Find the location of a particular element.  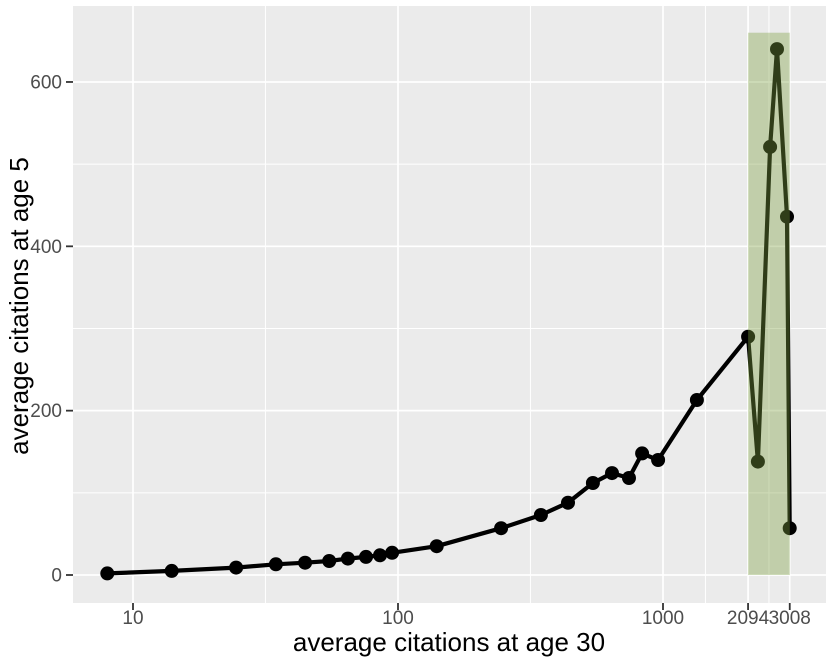

x-tick-label: 100 is located at coordinates (398, 618).